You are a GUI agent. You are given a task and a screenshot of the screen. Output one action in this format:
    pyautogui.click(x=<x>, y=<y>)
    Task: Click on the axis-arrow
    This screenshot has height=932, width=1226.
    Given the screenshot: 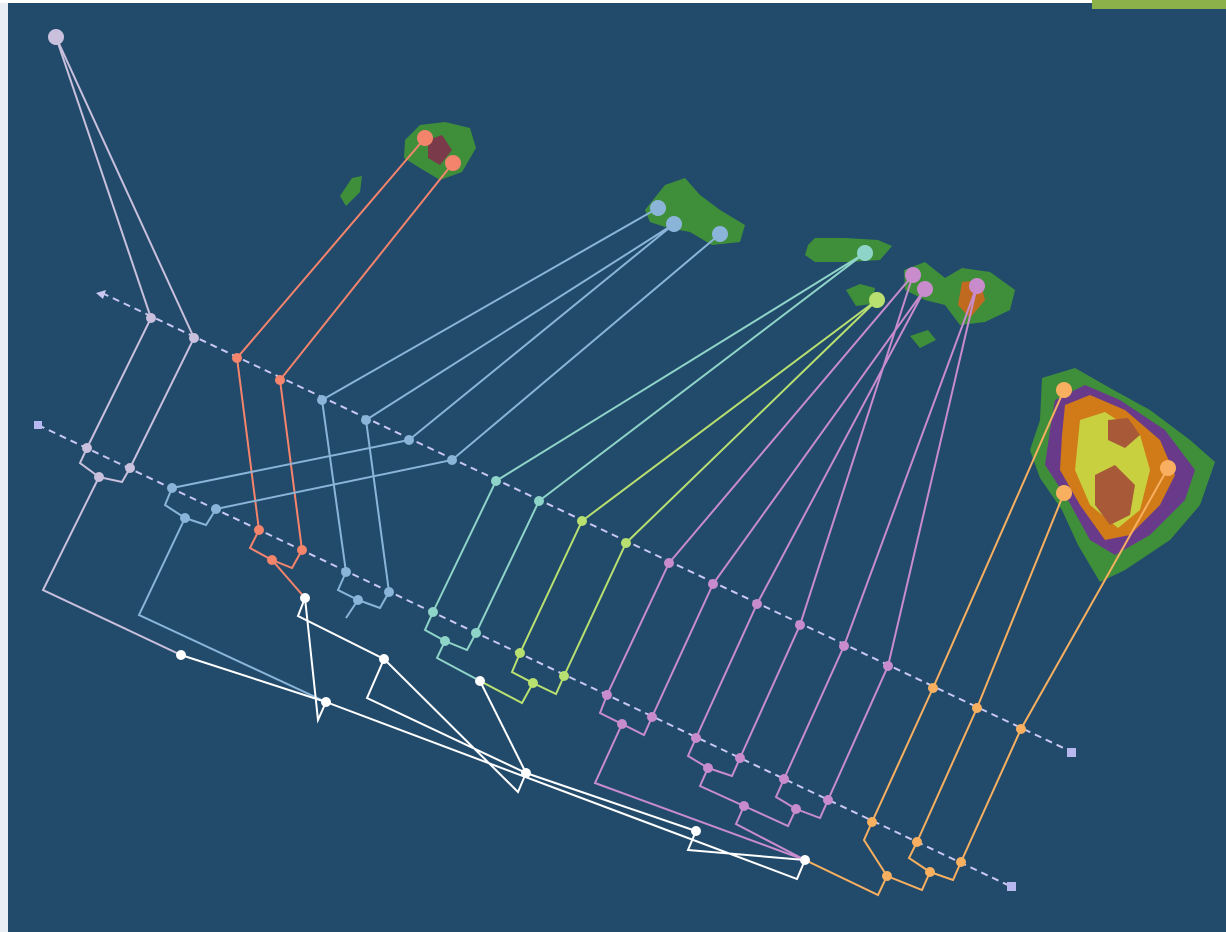 What is the action you would take?
    pyautogui.click(x=101, y=294)
    